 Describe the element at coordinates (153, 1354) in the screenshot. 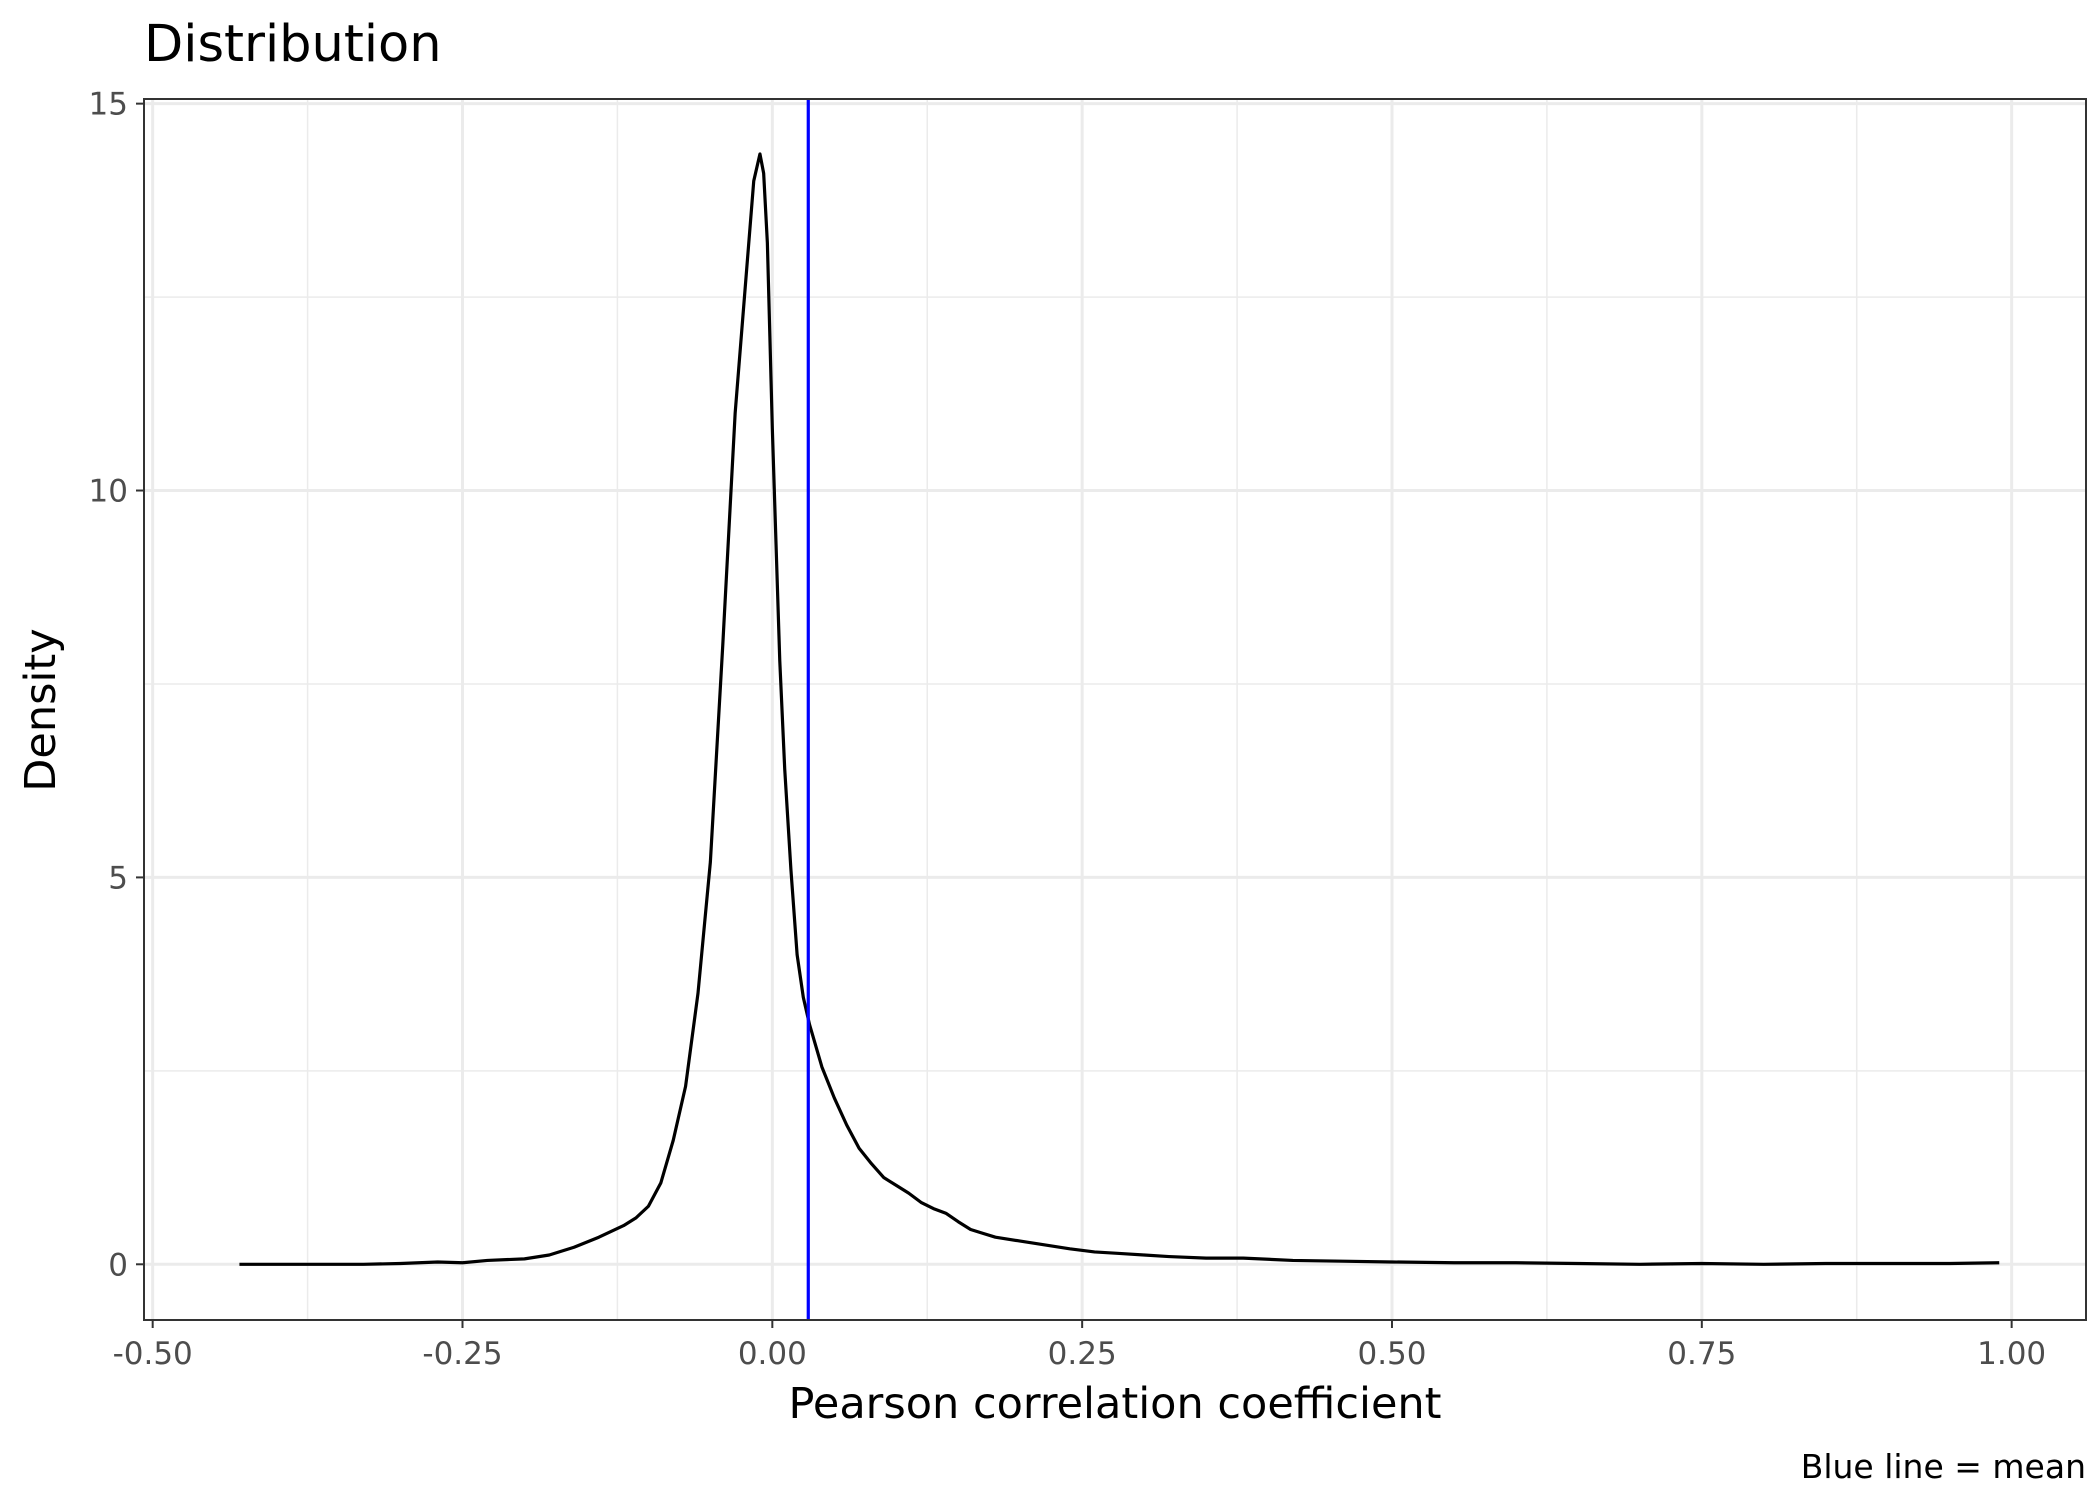

I see `x-tick-label: -0.50` at that location.